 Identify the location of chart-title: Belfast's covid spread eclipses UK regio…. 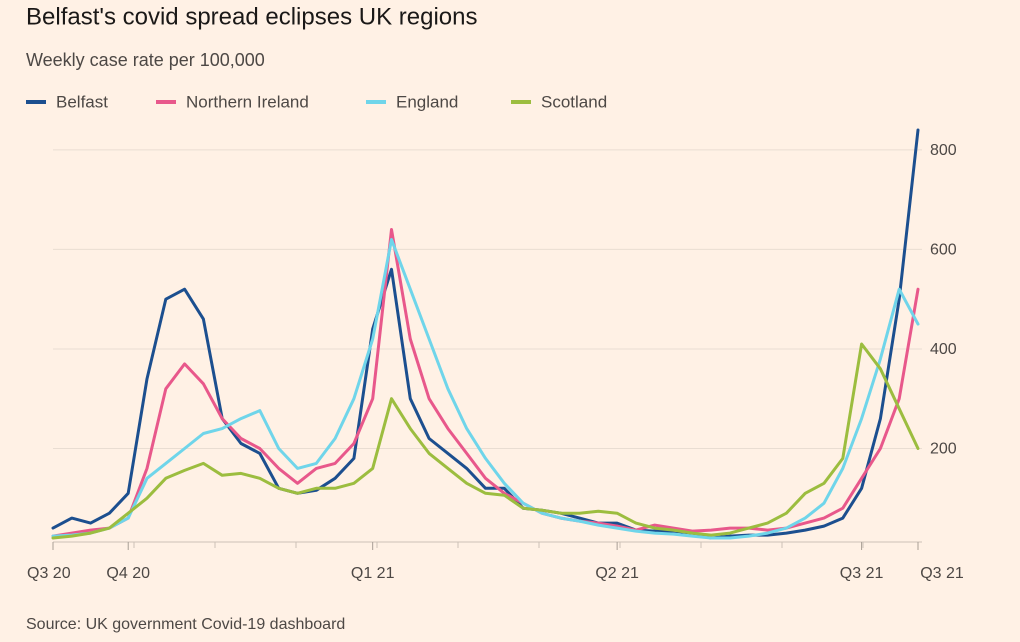
(251, 16).